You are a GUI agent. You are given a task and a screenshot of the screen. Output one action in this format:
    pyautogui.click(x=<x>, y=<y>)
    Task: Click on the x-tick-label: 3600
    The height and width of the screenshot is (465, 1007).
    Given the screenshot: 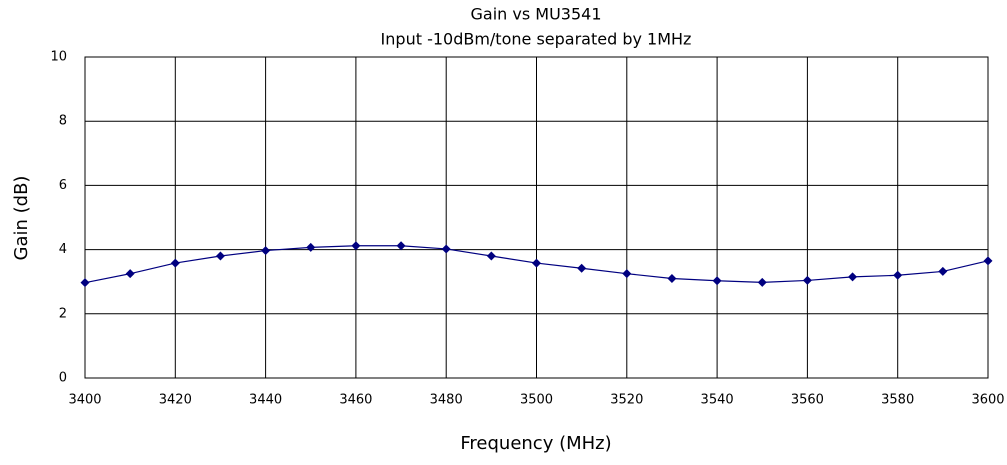 What is the action you would take?
    pyautogui.click(x=987, y=400)
    